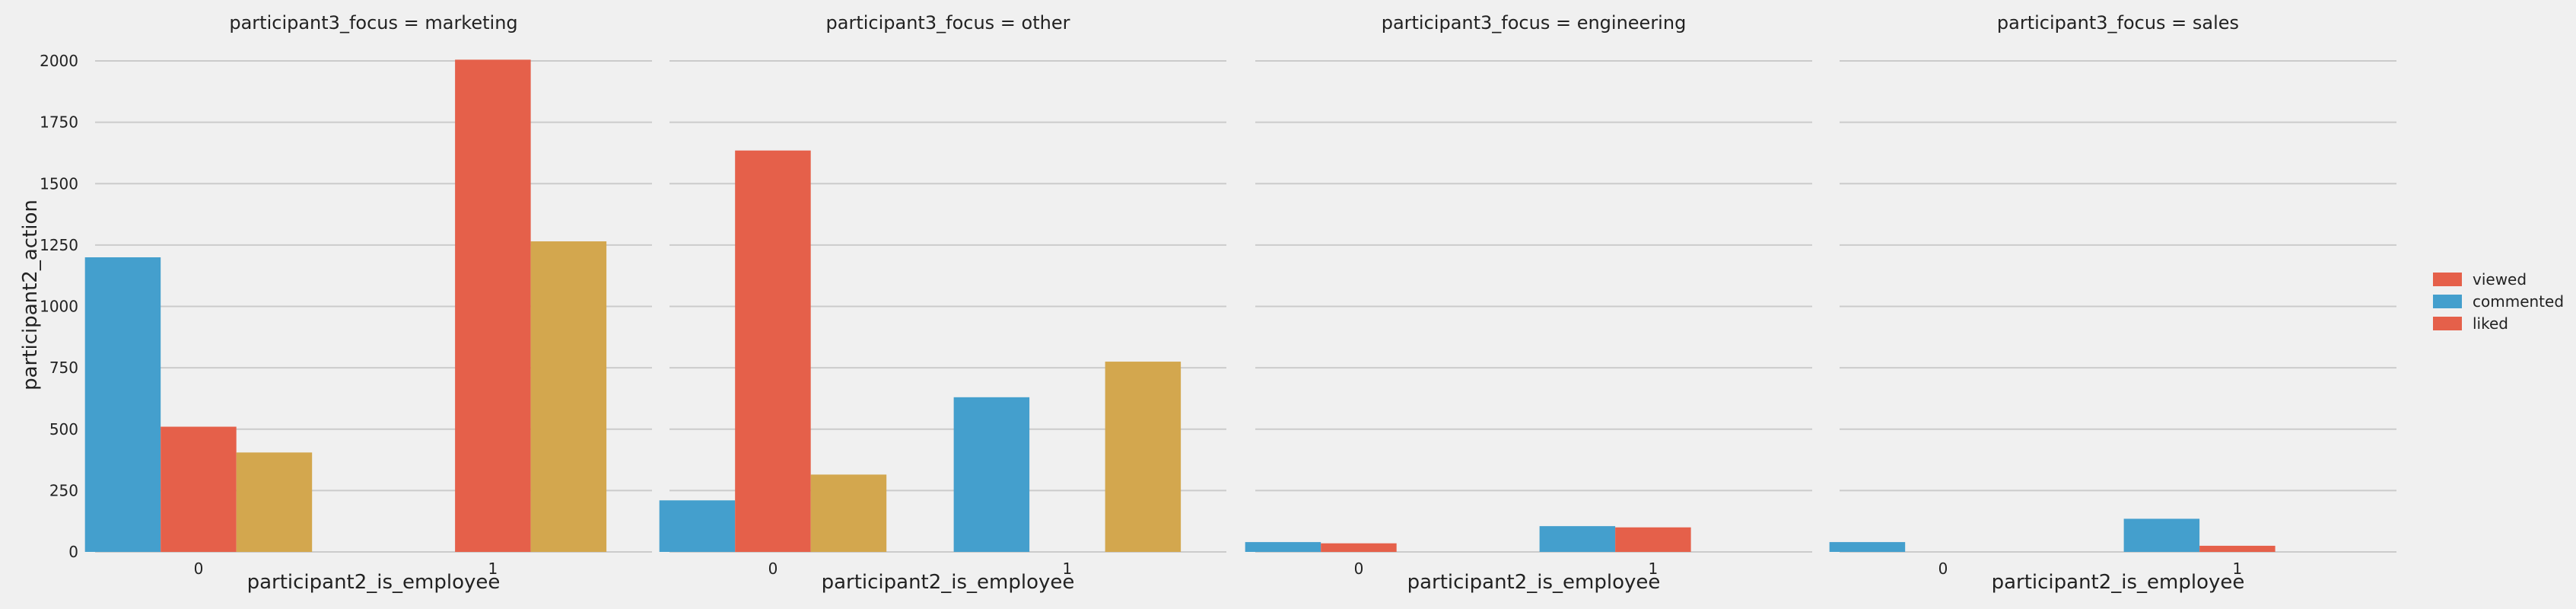  Describe the element at coordinates (2500, 279) in the screenshot. I see `legend-label: viewed` at that location.